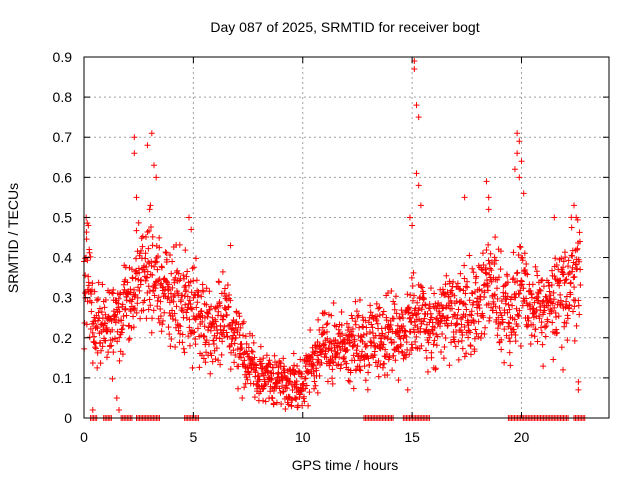 This screenshot has height=480, width=640. Describe the element at coordinates (63, 258) in the screenshot. I see `y-tick-label: 0.4` at that location.